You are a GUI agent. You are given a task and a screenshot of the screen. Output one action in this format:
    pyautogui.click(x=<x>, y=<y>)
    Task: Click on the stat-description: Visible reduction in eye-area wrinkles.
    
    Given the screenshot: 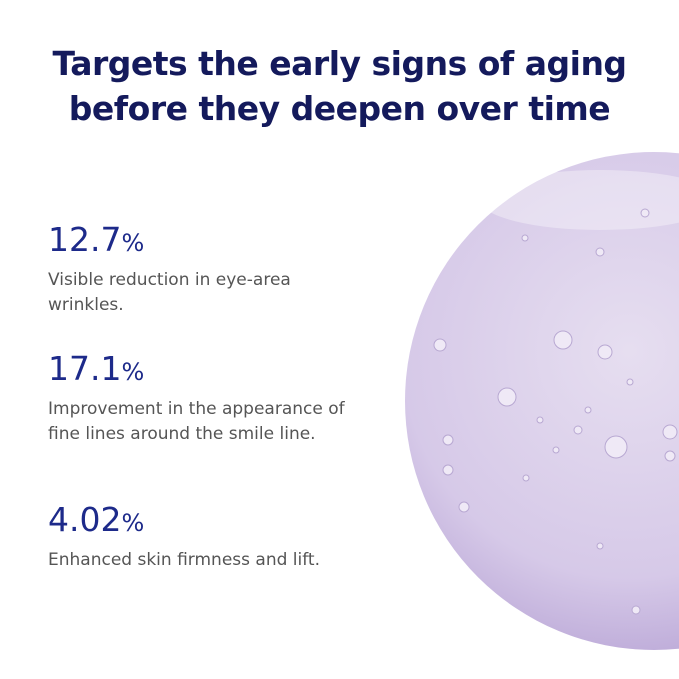 What is the action you would take?
    pyautogui.click(x=169, y=293)
    